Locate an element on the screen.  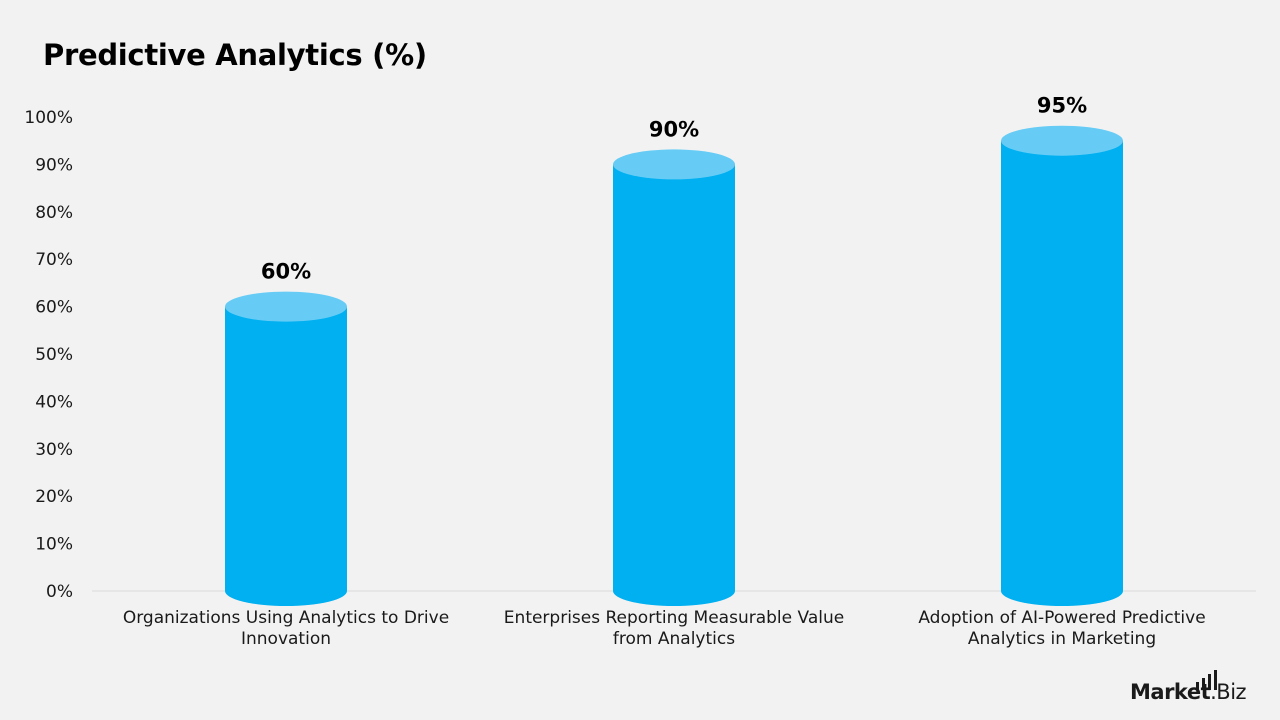
y-tick-label: 30% is located at coordinates (54, 450).